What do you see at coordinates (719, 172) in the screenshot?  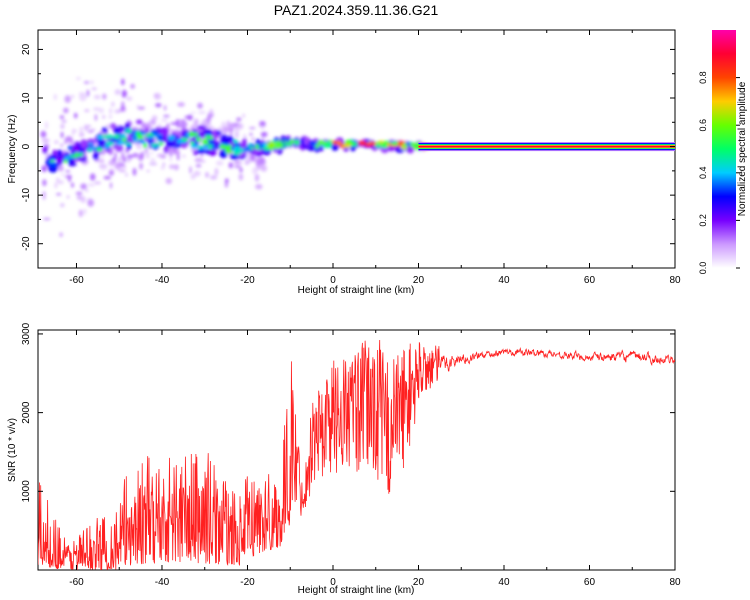 I see `colorbar-ticks: 0.0 0.2 0.4 0.6 0.8` at bounding box center [719, 172].